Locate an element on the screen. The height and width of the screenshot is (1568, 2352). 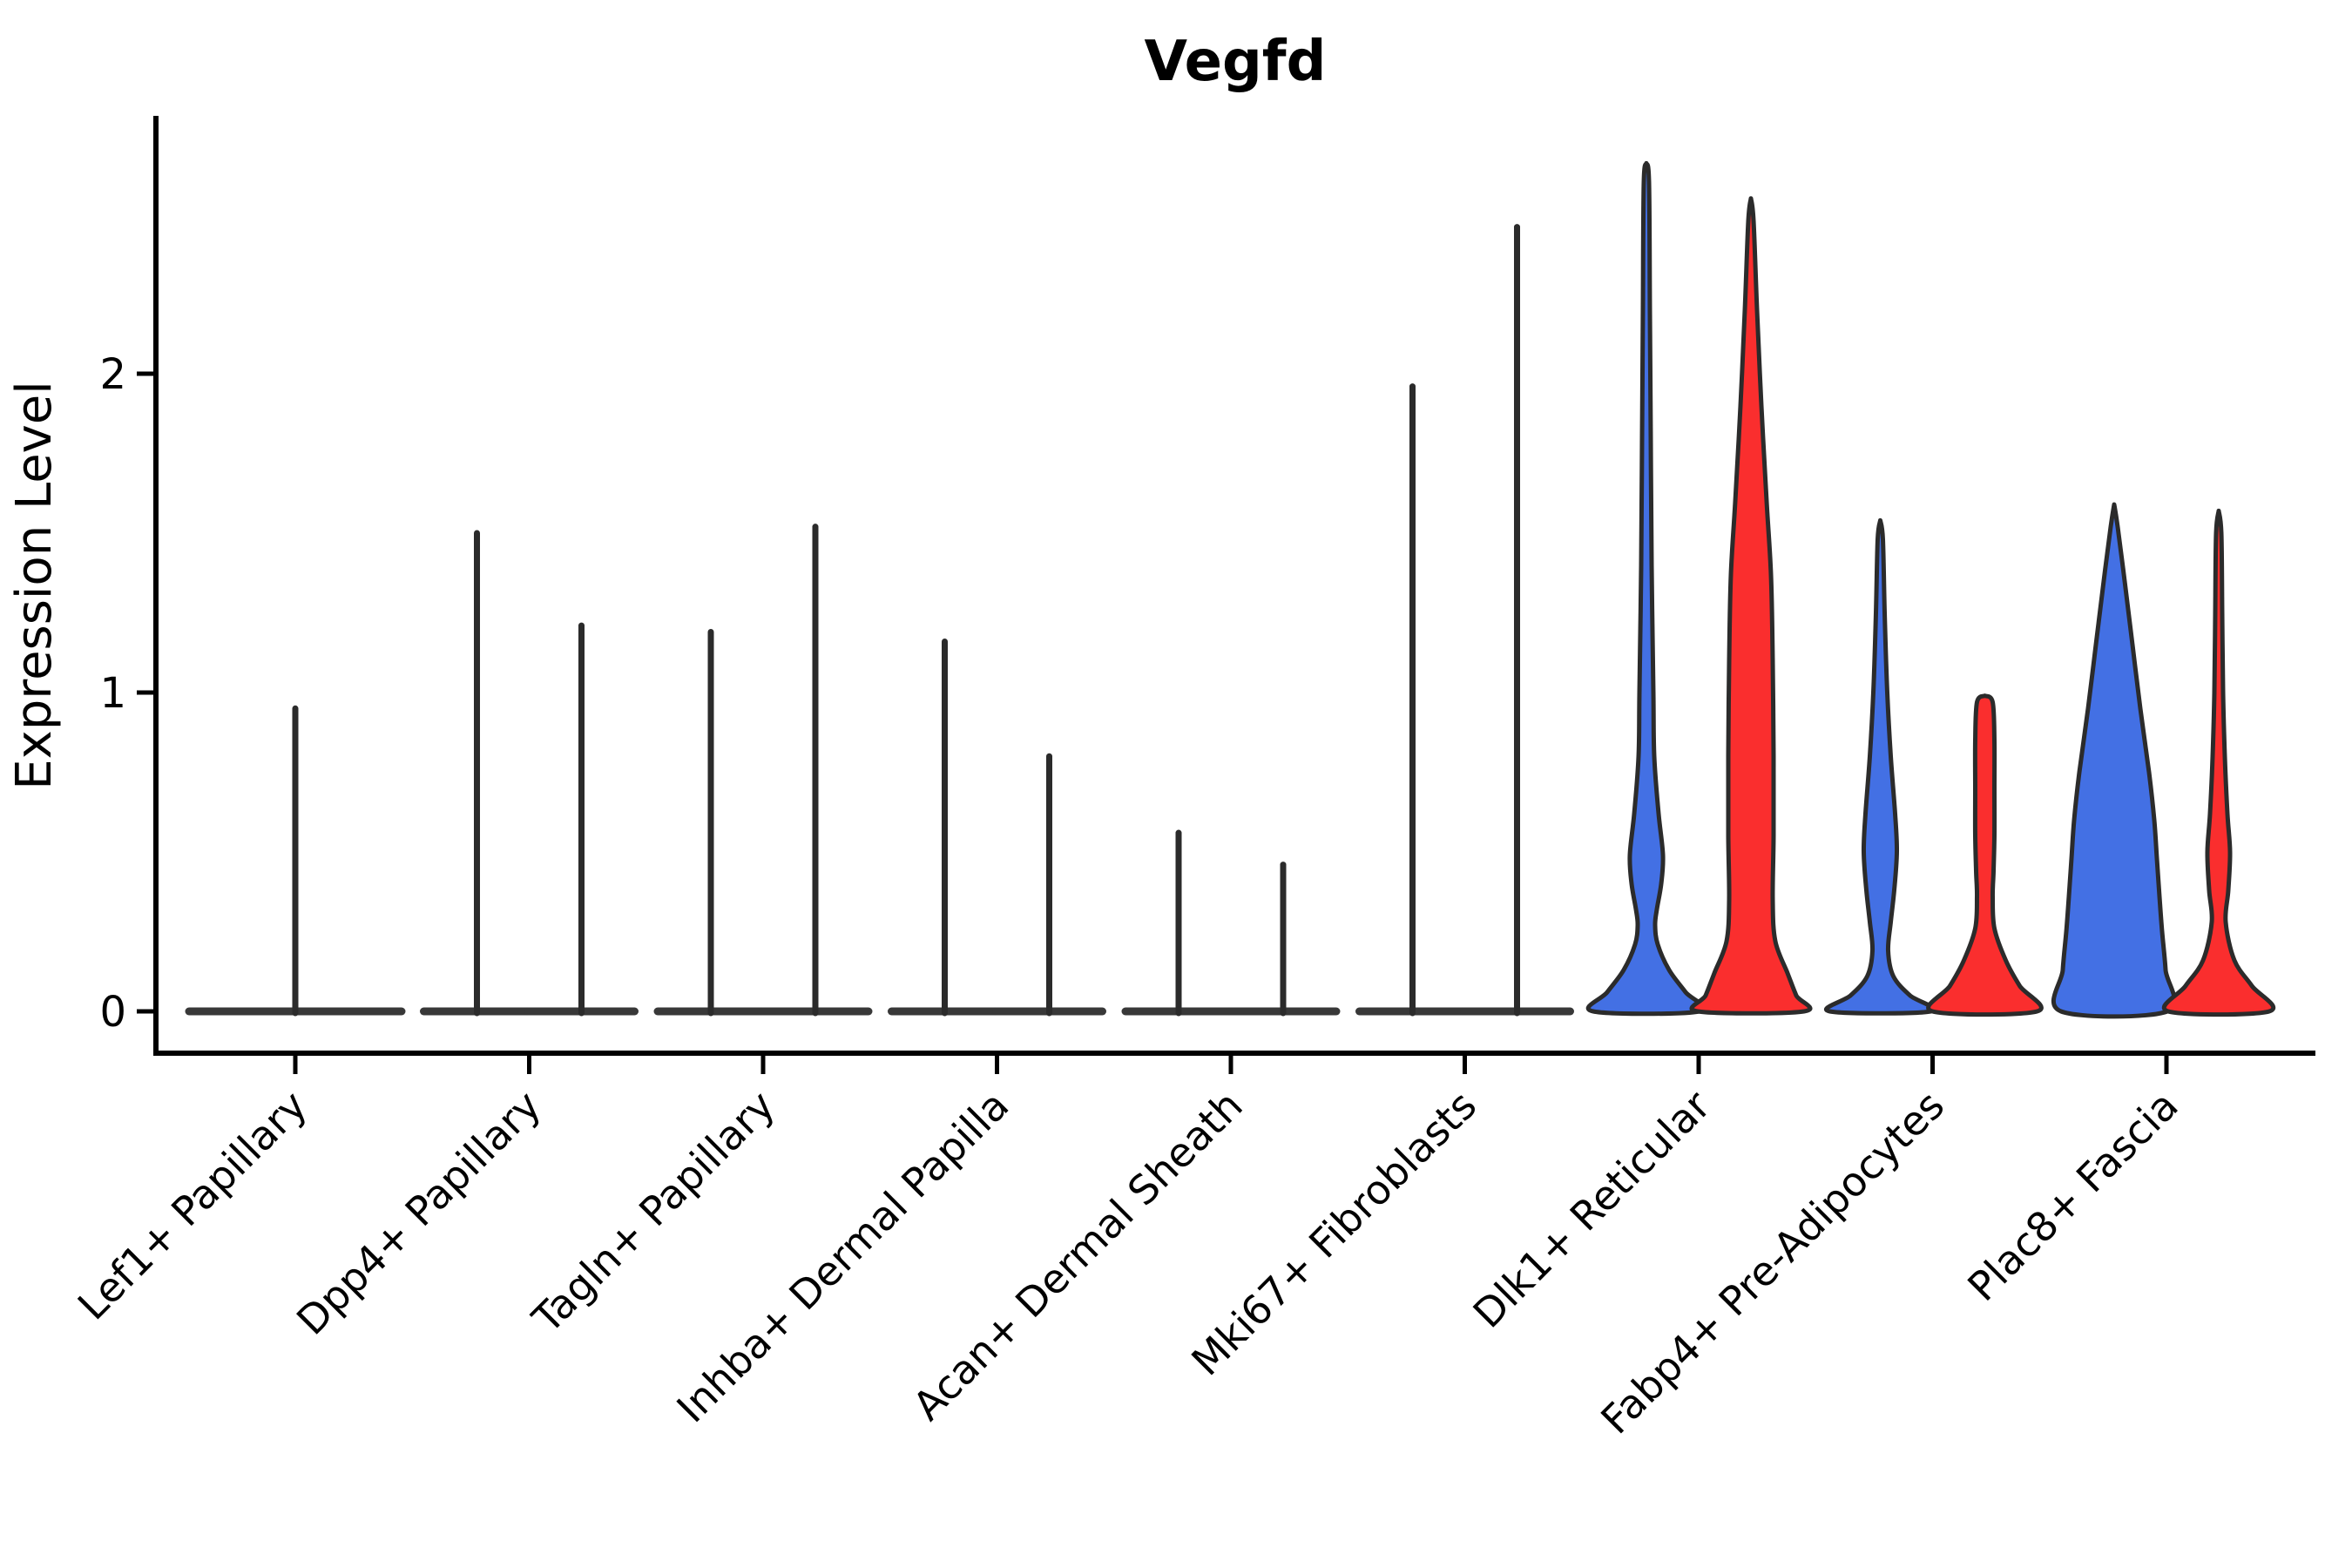
violin-blue-dlk1-reticular is located at coordinates (1646, 588).